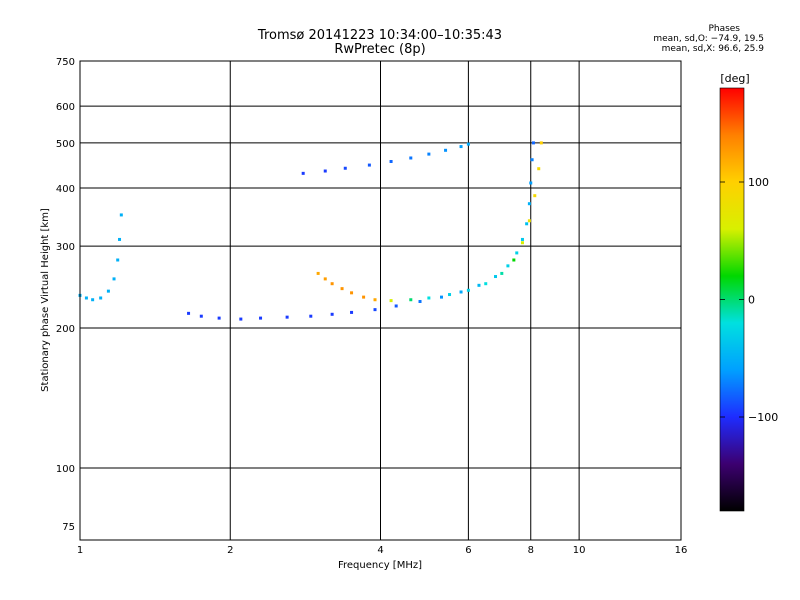  I want to click on chart-title: Tromsø 20141223 10:34:00–10:35:43, so click(380, 35).